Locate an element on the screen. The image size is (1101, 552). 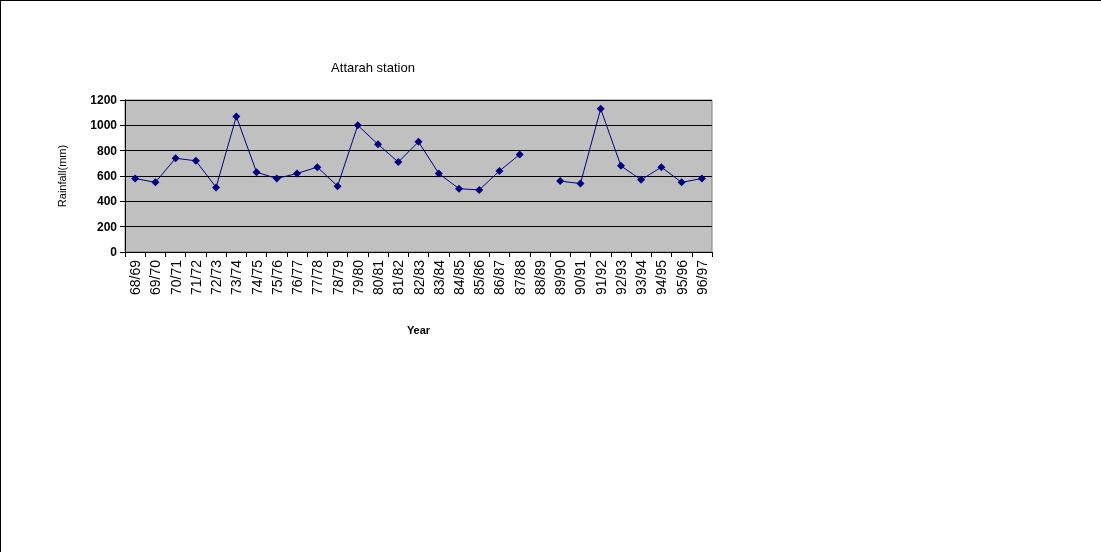
x-tick-label: 89/90 is located at coordinates (560, 277).